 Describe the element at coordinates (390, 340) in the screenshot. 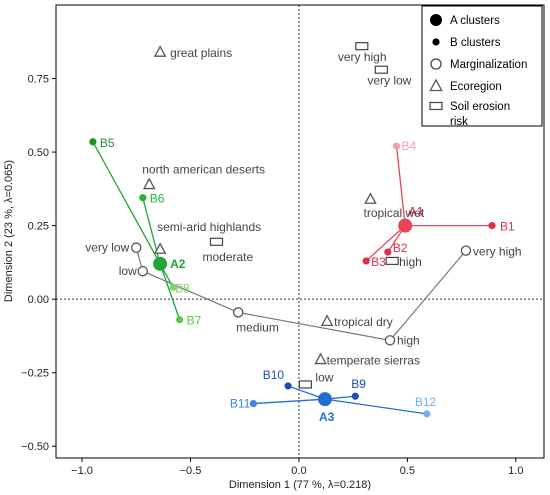

I see `marginalization-point-high` at that location.